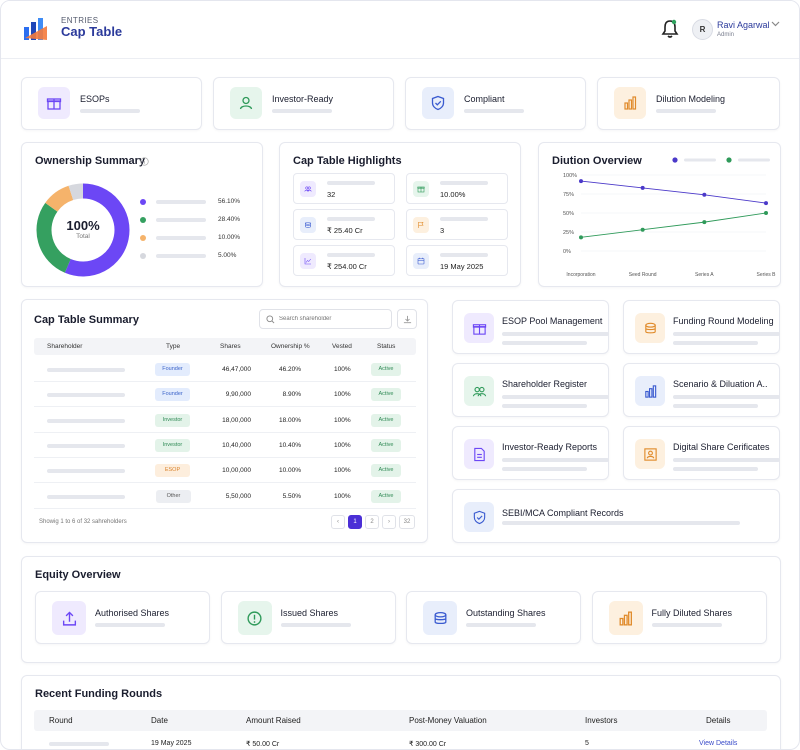 Image resolution: width=800 pixels, height=750 pixels. Describe the element at coordinates (236, 471) in the screenshot. I see `shares-cell: 10,00,000` at that location.